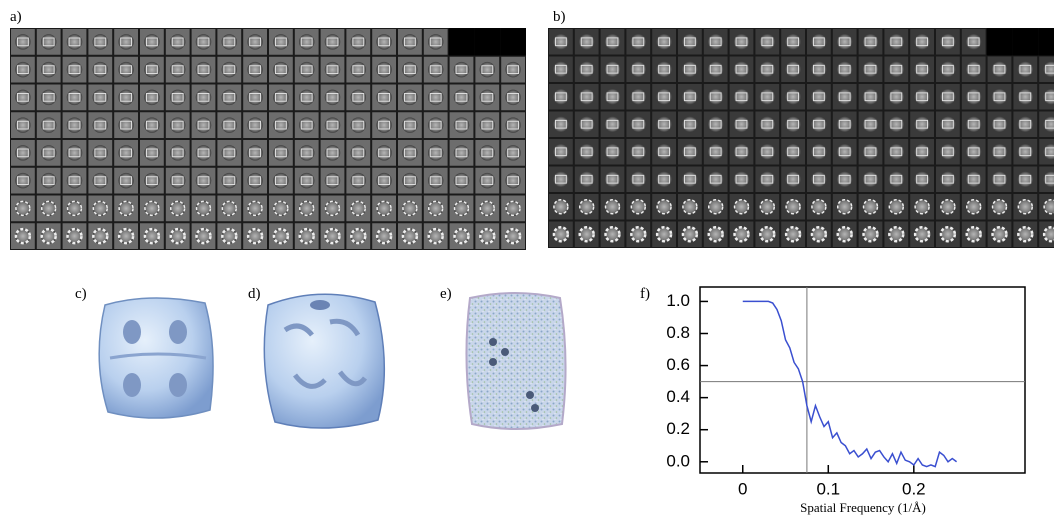 This screenshot has width=1054, height=521. Describe the element at coordinates (678, 396) in the screenshot. I see `y-tick-label: 0.4` at that location.